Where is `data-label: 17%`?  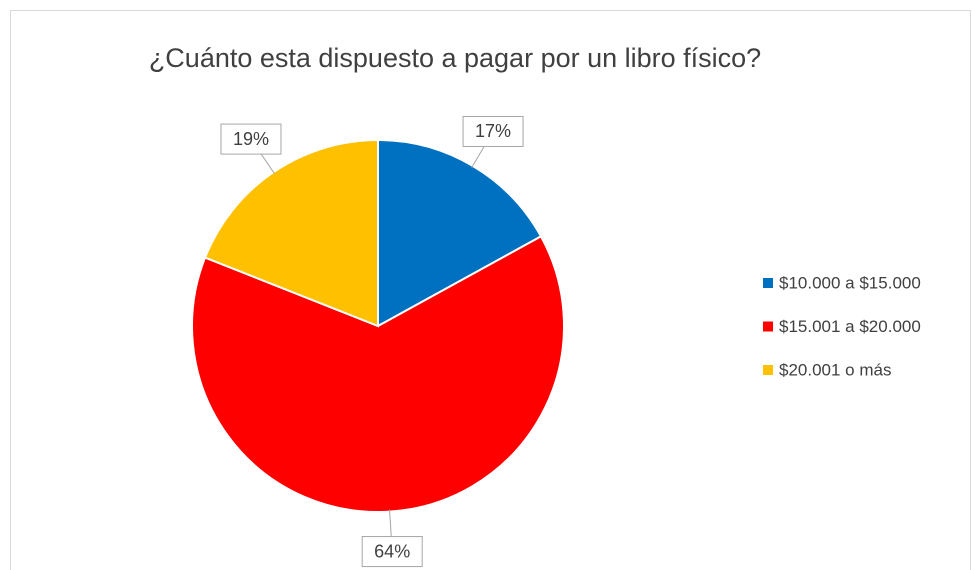
data-label: 17% is located at coordinates (493, 131).